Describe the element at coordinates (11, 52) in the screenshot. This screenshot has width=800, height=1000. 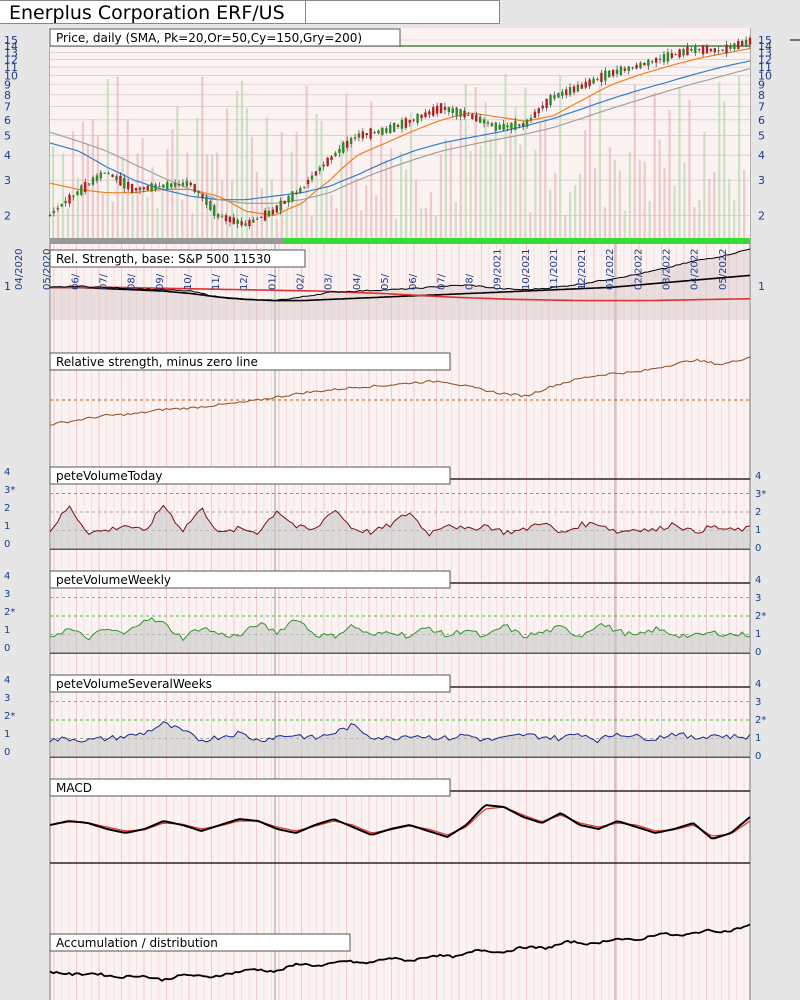
I see `price-ylabel-left: 13` at that location.